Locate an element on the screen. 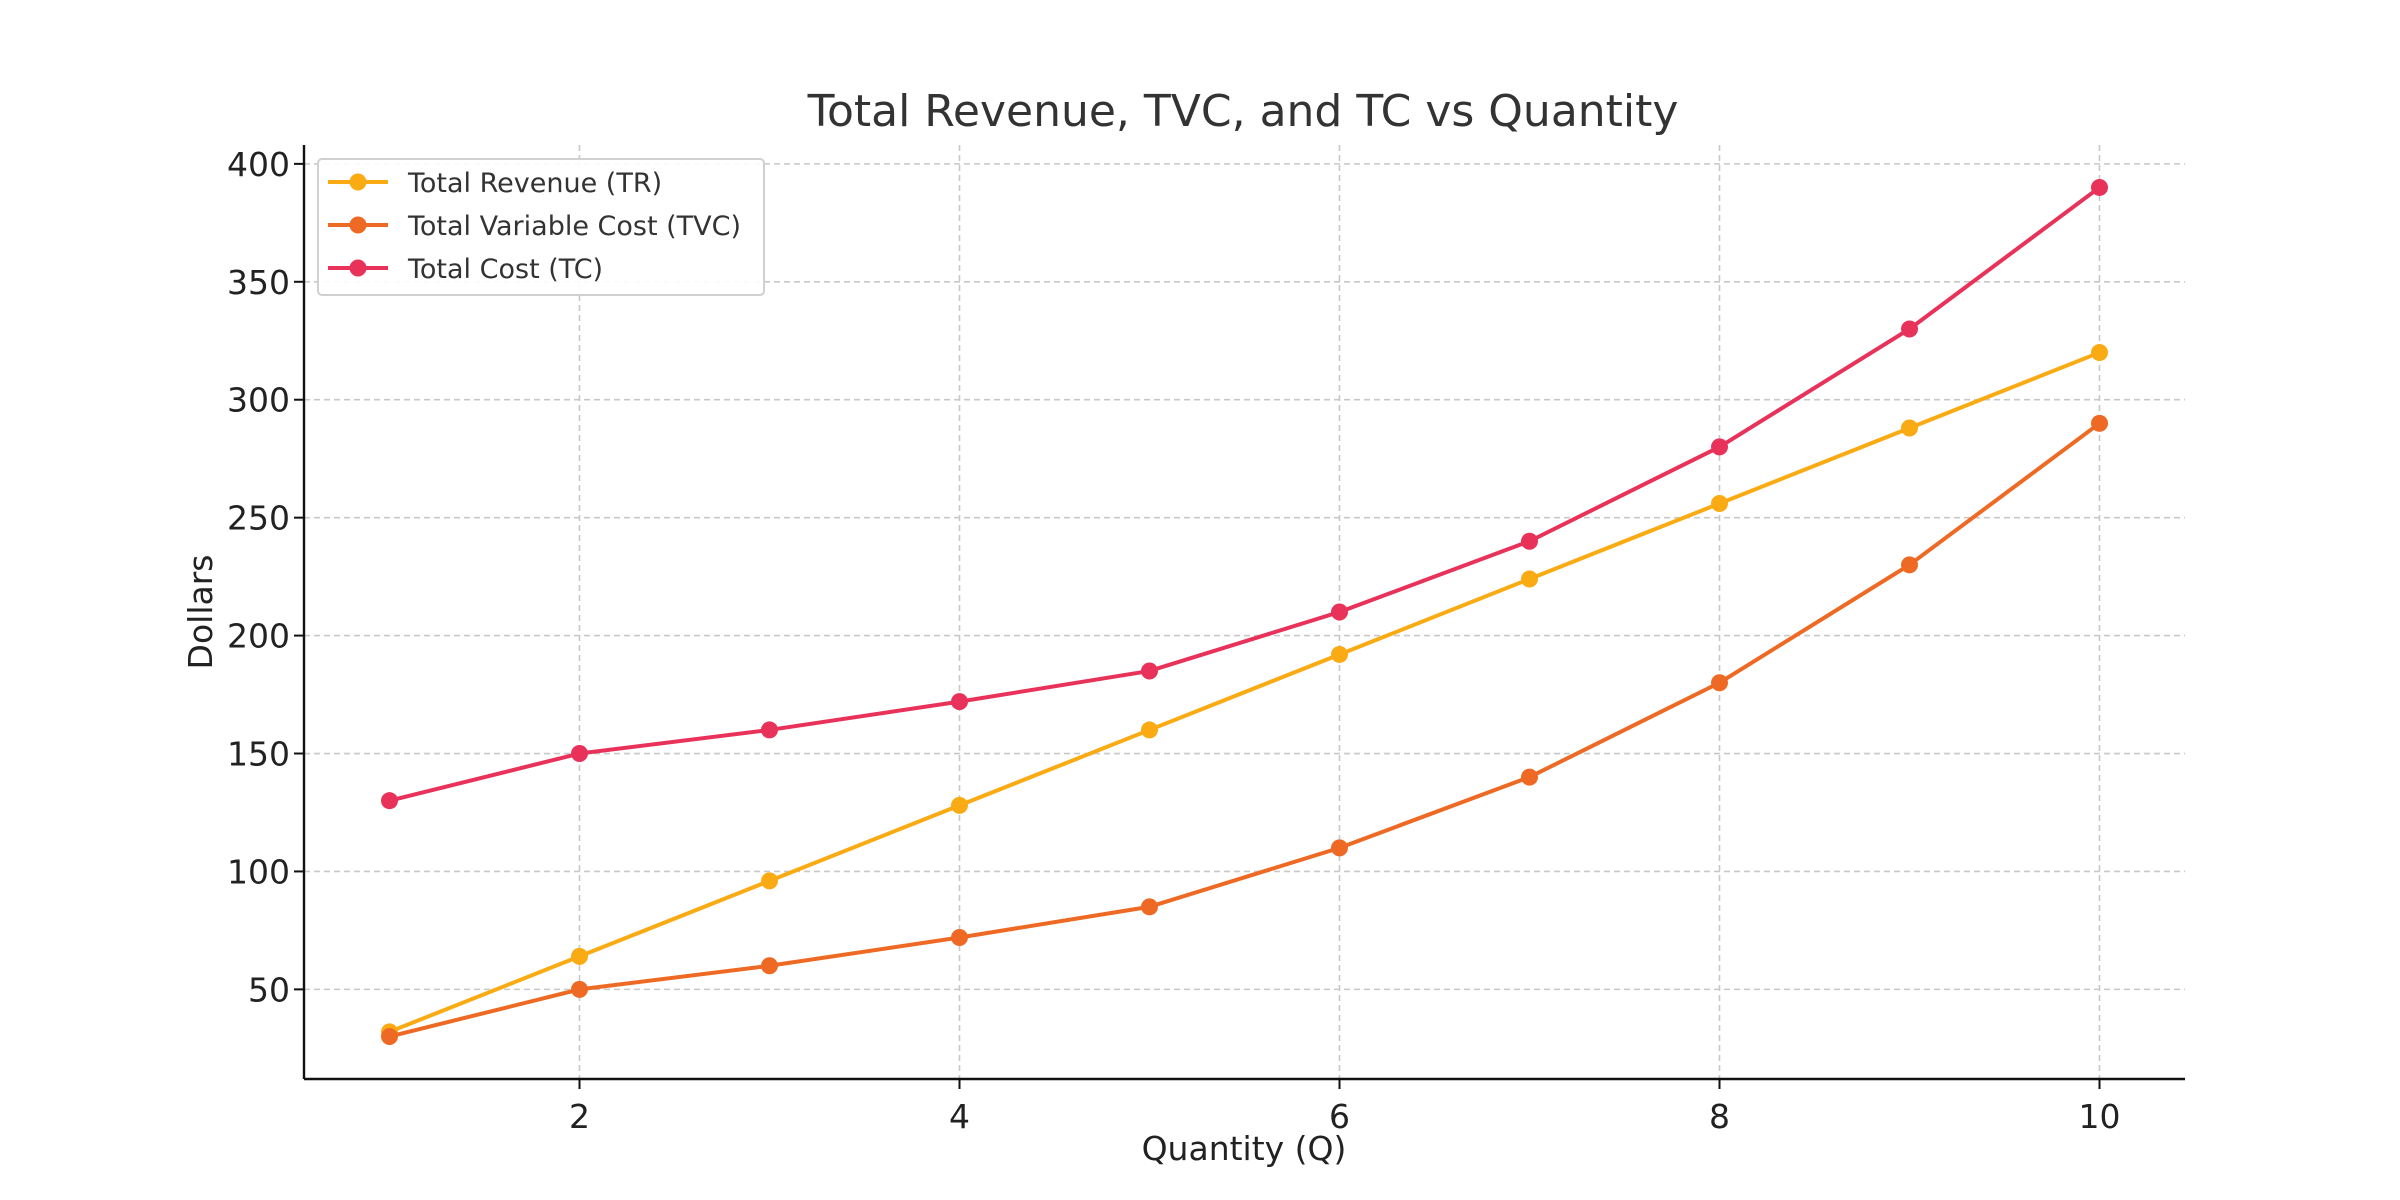 The width and height of the screenshot is (2400, 1200). y-tick-label: 200 is located at coordinates (258, 636).